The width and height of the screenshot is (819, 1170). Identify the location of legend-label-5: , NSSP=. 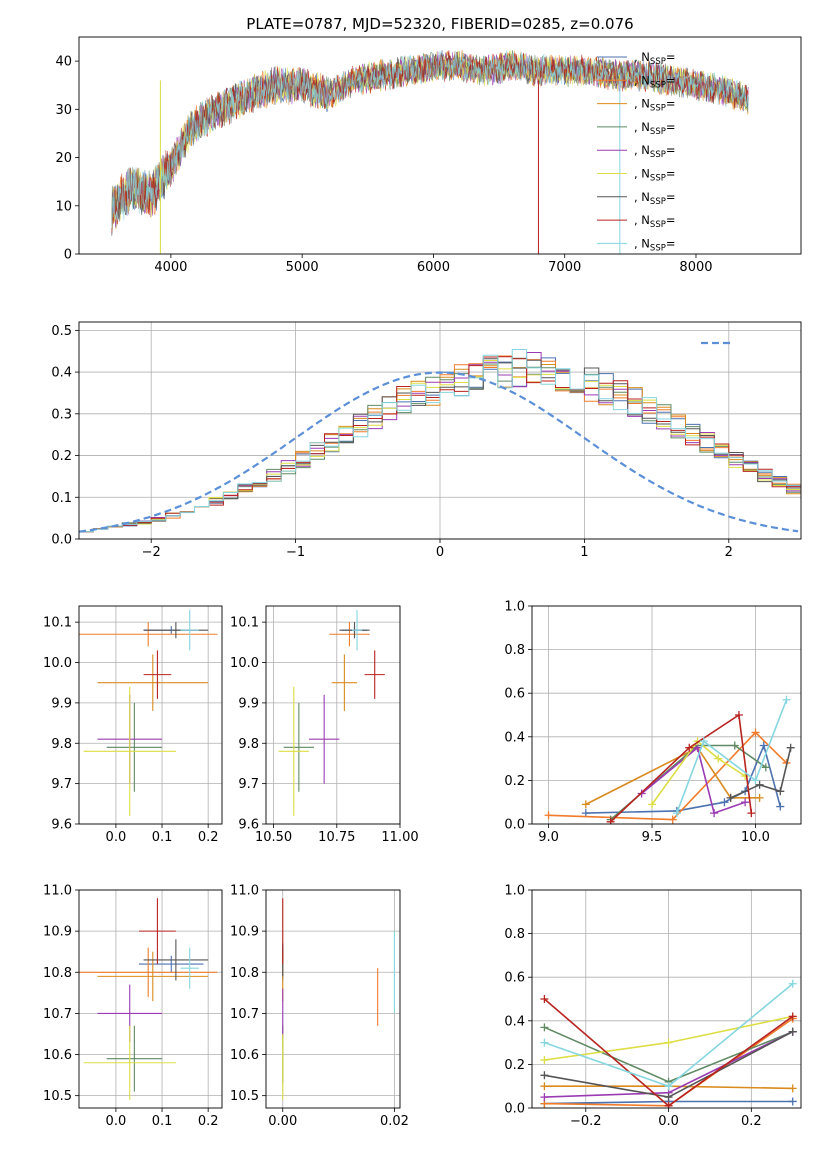
(654, 175).